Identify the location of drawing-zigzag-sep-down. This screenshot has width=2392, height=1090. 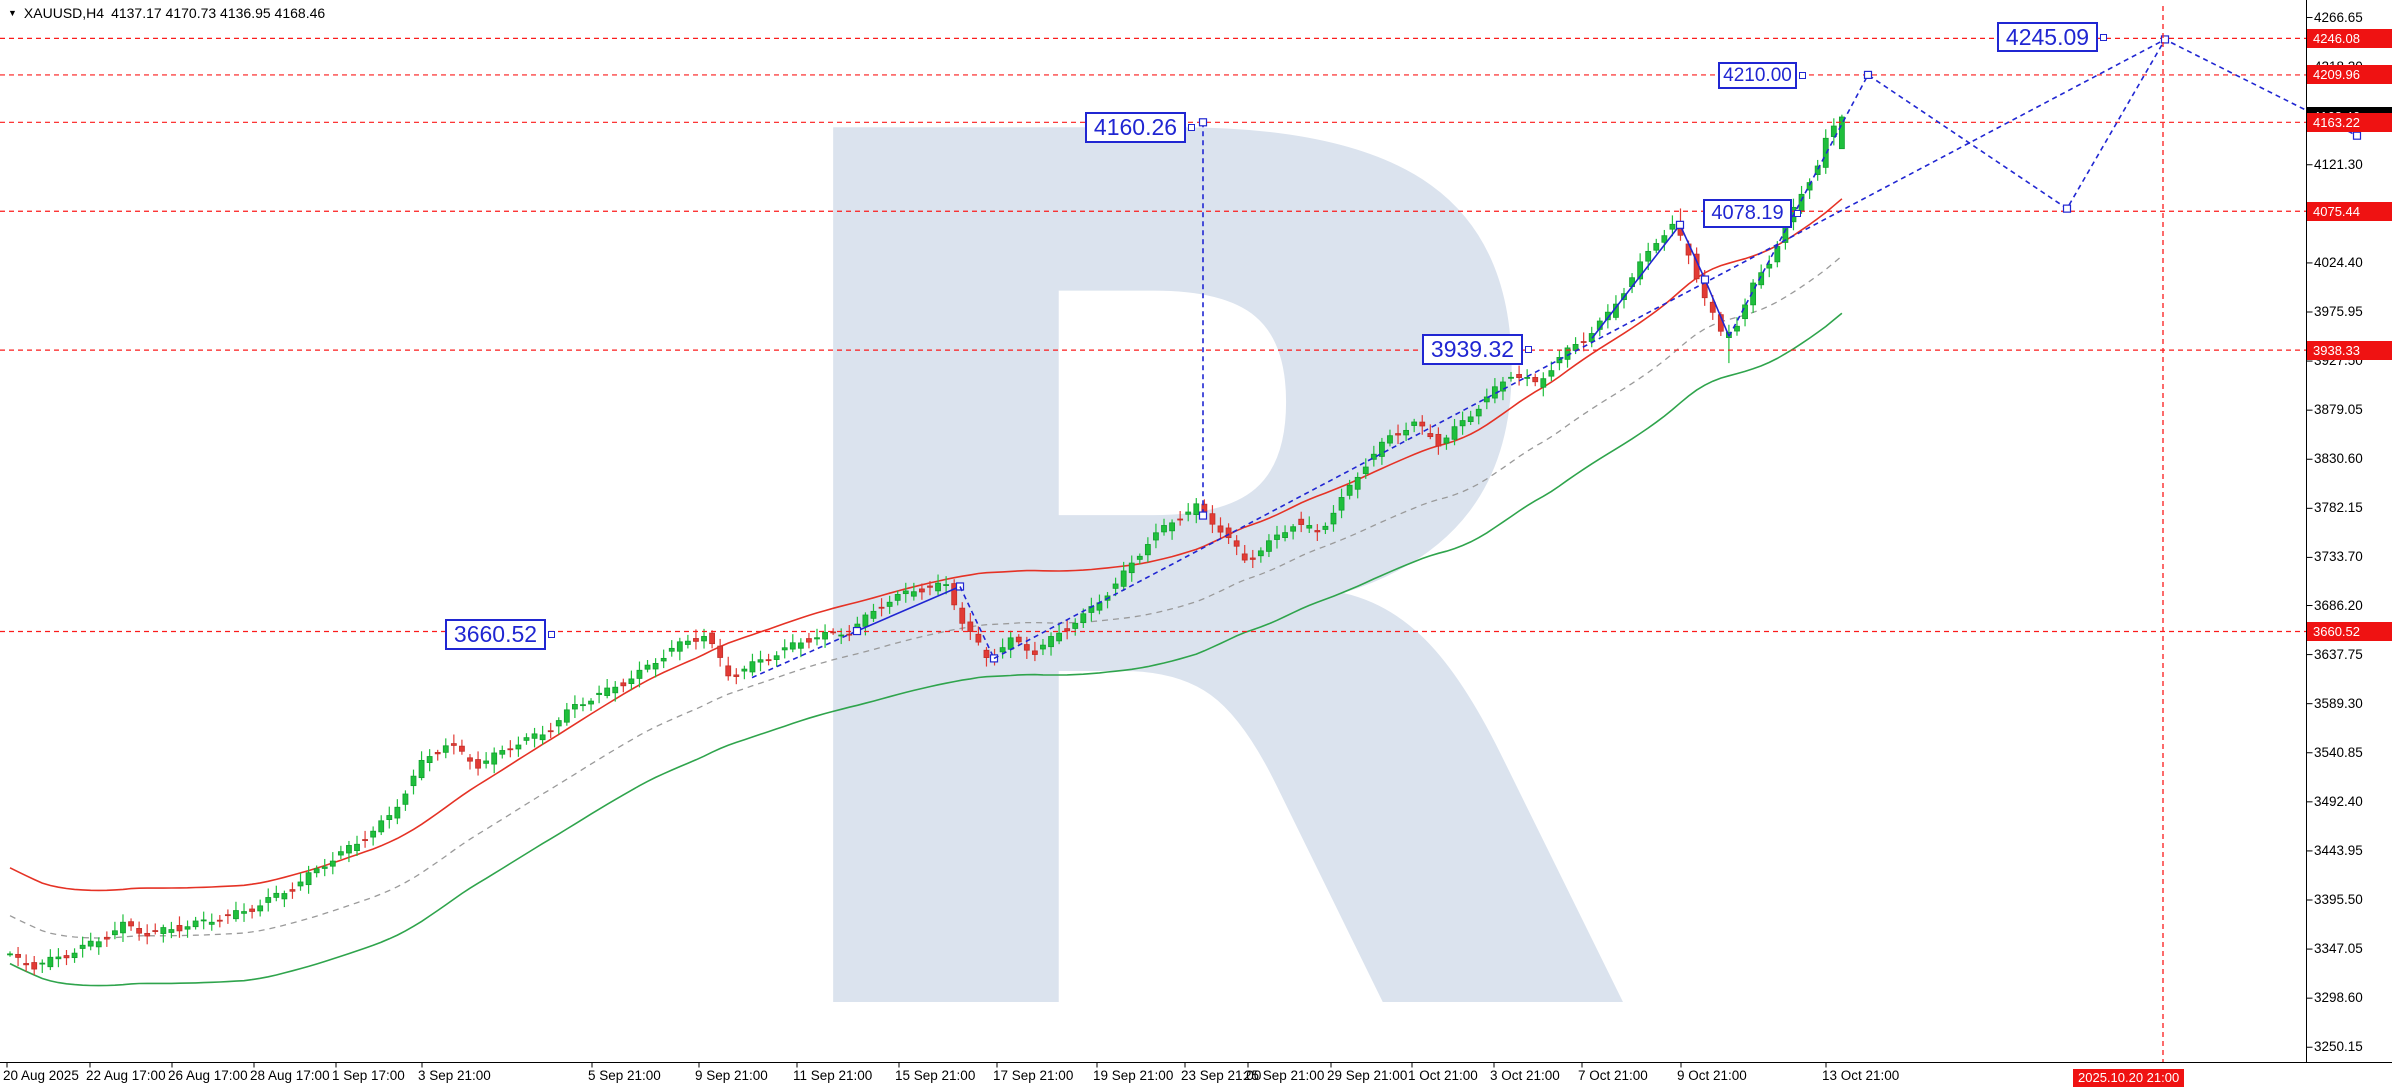
(977, 622).